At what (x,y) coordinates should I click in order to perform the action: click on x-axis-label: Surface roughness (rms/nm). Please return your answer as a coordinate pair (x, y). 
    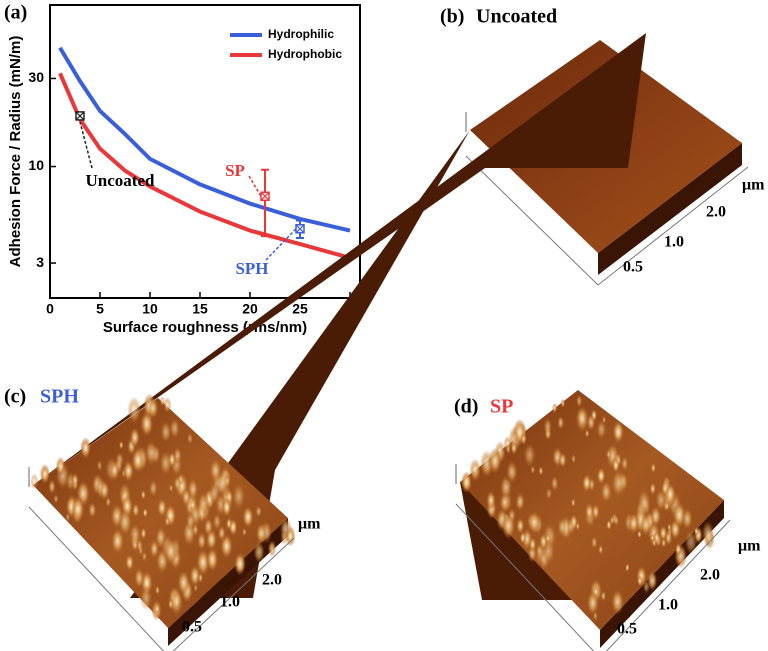
    Looking at the image, I should click on (205, 327).